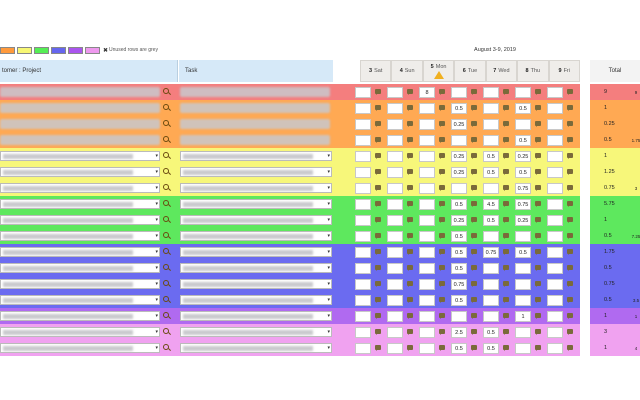  Describe the element at coordinates (523, 188) in the screenshot. I see `hours-input: 0.75` at that location.